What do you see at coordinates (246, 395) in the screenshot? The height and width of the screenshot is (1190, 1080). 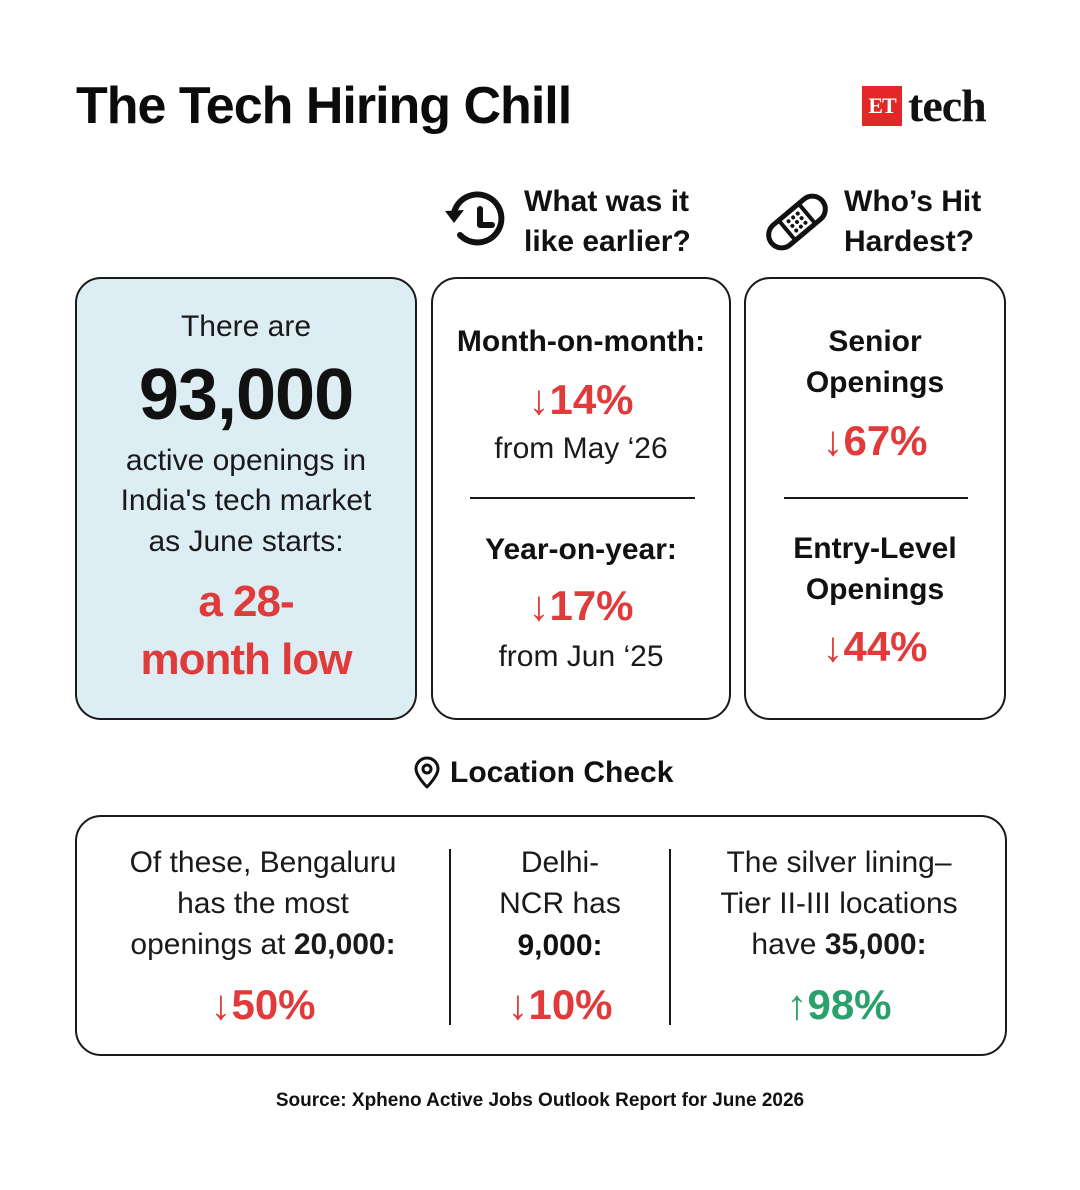 I see `openings-count: 93,000` at bounding box center [246, 395].